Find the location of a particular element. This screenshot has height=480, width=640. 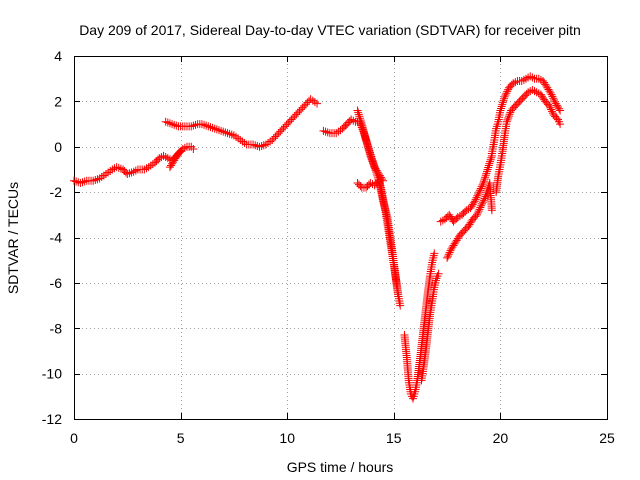

y-axis-label: SDTVAR / TECUs is located at coordinates (13, 238).